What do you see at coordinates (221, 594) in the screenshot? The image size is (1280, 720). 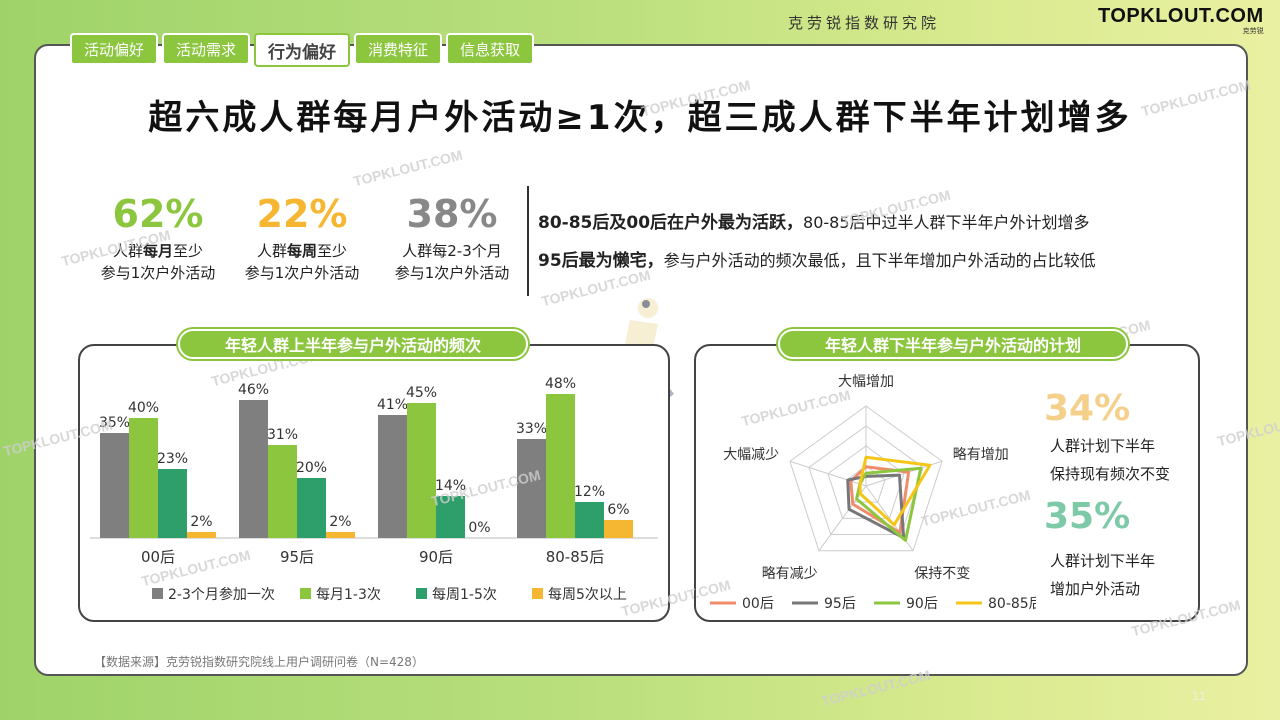 I see `legend-label: 2-3个月参加一次` at bounding box center [221, 594].